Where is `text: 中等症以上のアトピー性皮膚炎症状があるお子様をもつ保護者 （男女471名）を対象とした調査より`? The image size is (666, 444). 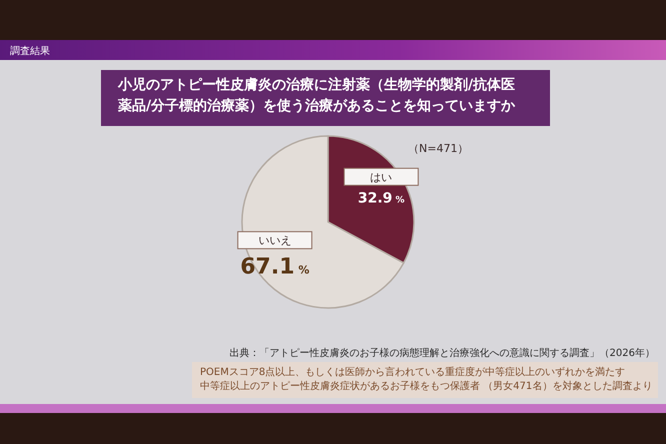
text: 中等症以上のアトピー性皮膚炎症状があるお子様をもつ保護者 （男女471名）を対象とした調査より is located at coordinates (426, 386).